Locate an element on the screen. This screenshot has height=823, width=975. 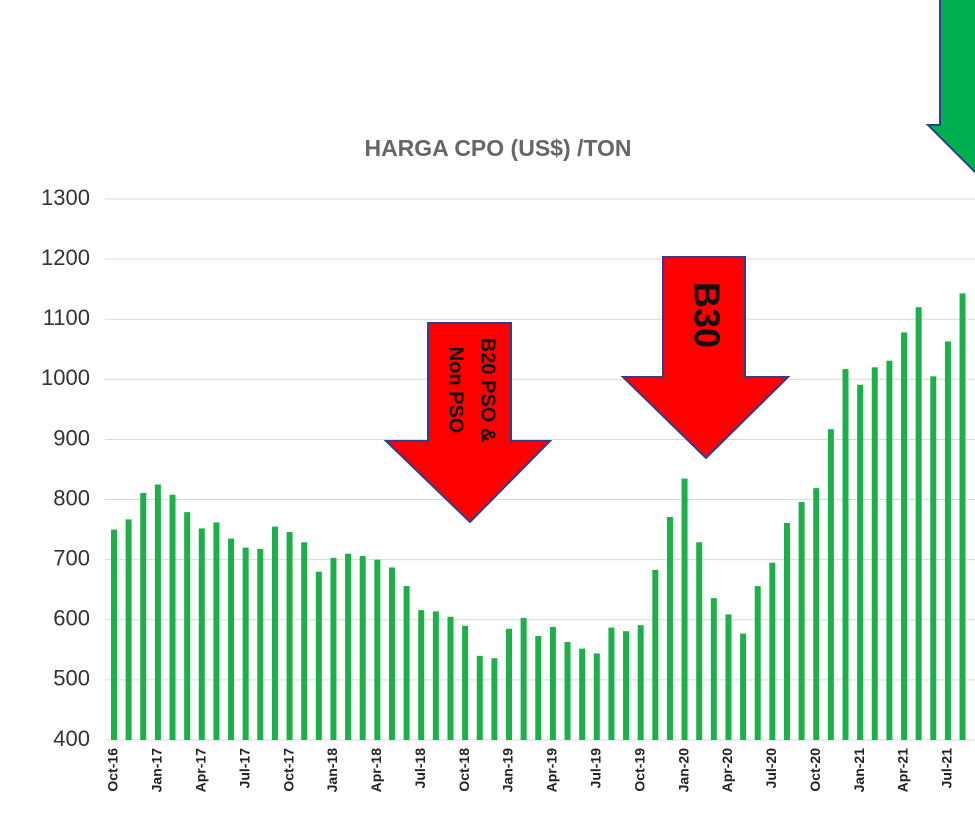
y-tick-label: 600 is located at coordinates (71, 618).